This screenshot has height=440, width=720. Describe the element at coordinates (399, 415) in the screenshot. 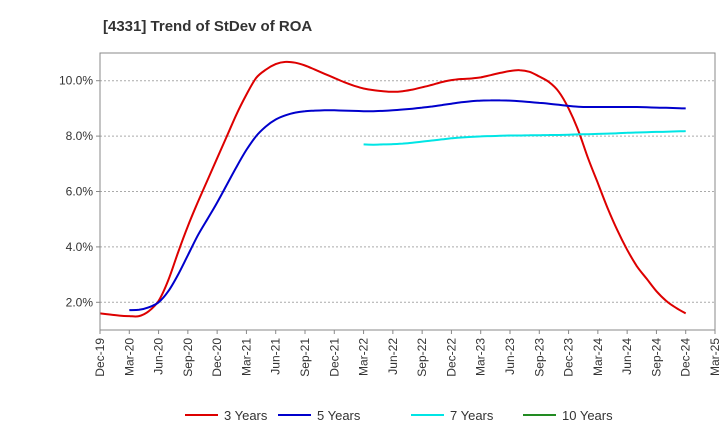

I see `legend: 3 Years 5 Years 7 Years 10 Years` at that location.